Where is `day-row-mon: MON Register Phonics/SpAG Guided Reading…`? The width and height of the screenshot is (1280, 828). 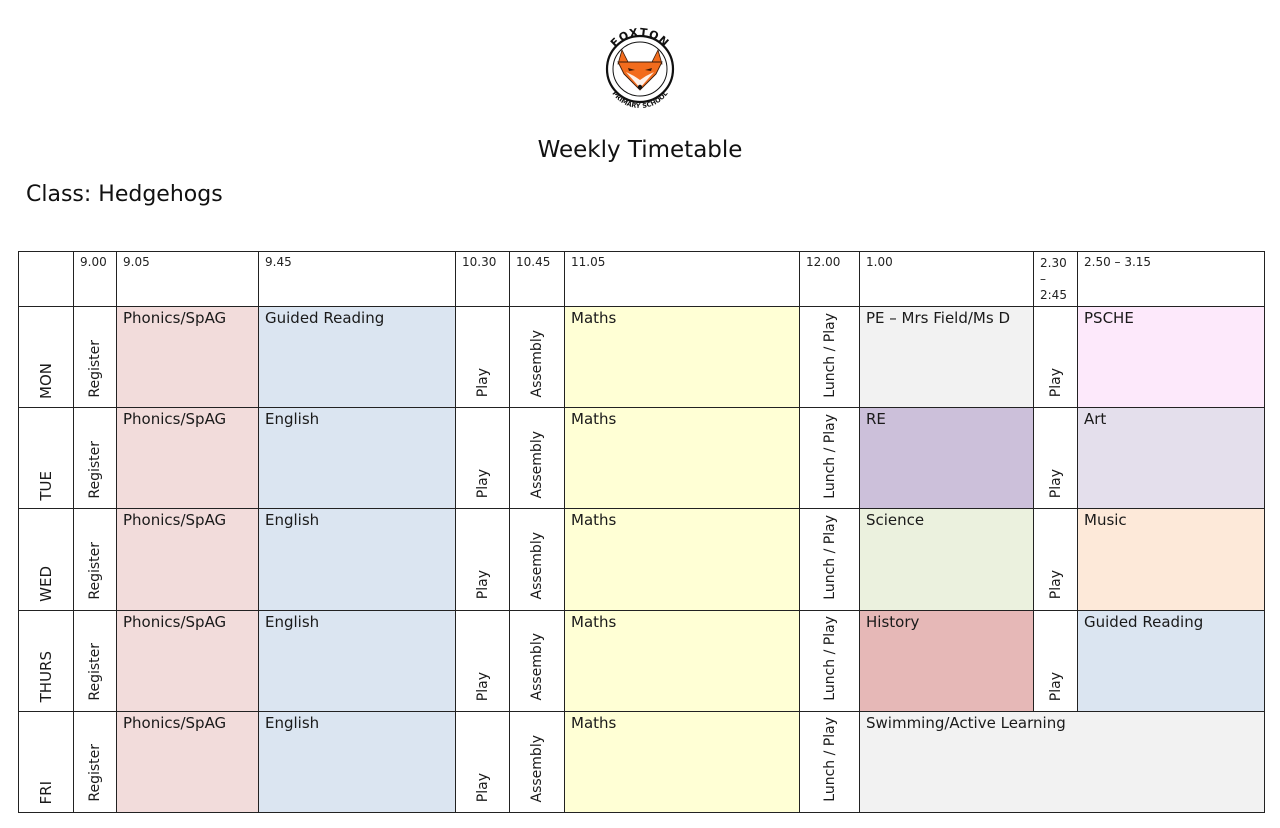 day-row-mon: MON Register Phonics/SpAG Guided Reading… is located at coordinates (641, 357).